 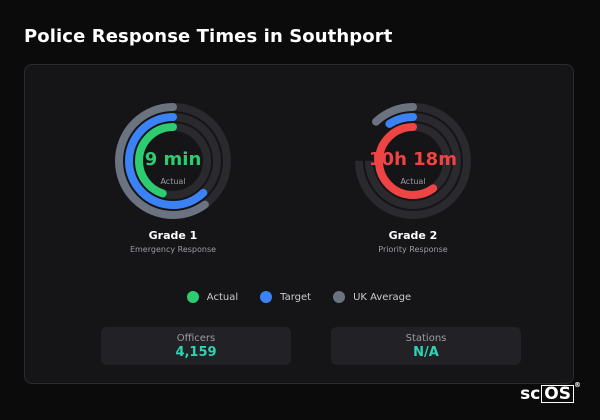 I want to click on registered-mark-icon: ®, so click(x=577, y=385).